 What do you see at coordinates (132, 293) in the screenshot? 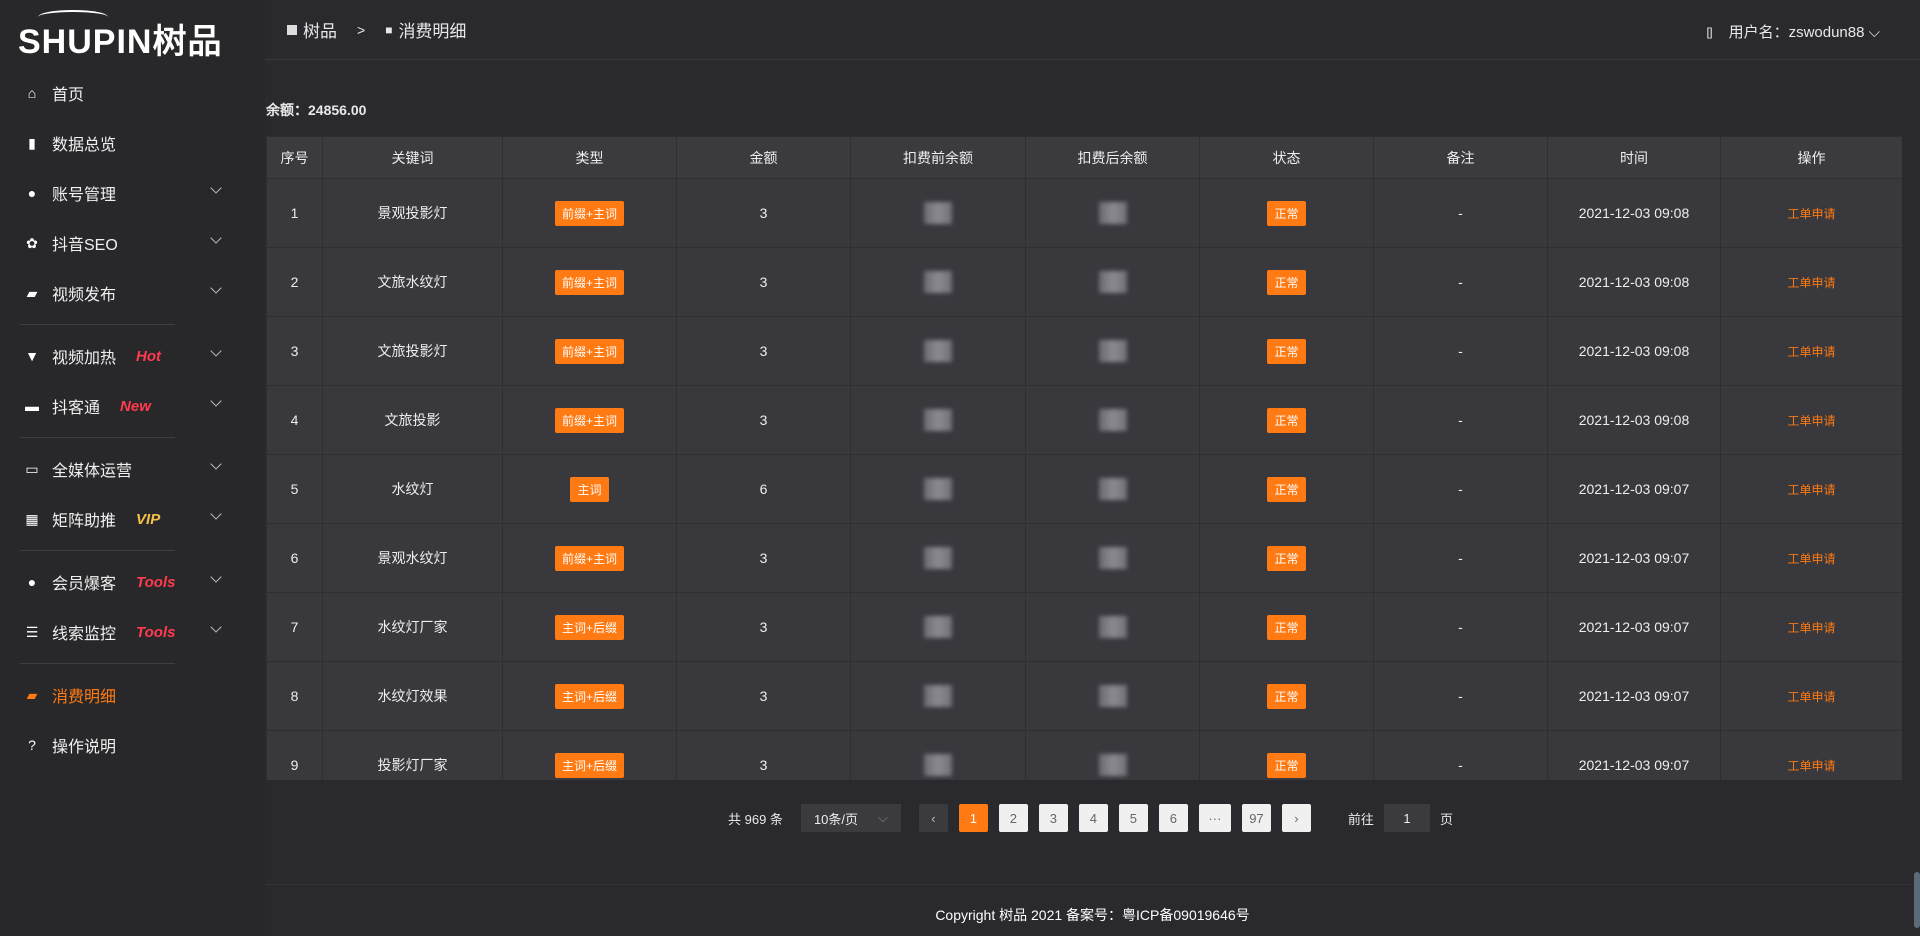
I see `sidebar-item: ▰ 视频发布` at bounding box center [132, 293].